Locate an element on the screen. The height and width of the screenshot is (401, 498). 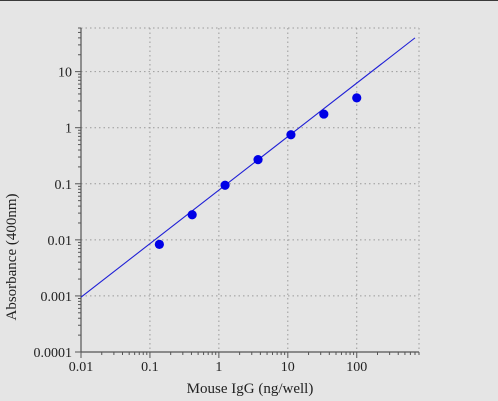
x-tick-label: 0.1 is located at coordinates (150, 367).